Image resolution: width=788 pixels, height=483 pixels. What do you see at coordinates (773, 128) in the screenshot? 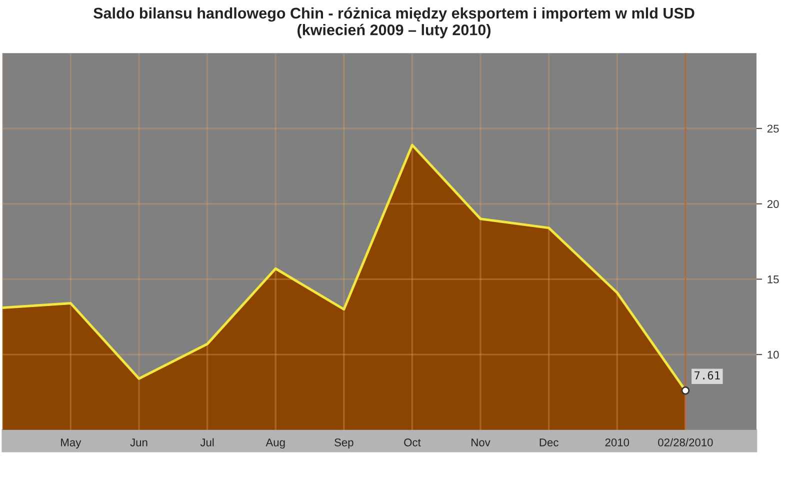
I see `y-tick-label: 25` at bounding box center [773, 128].